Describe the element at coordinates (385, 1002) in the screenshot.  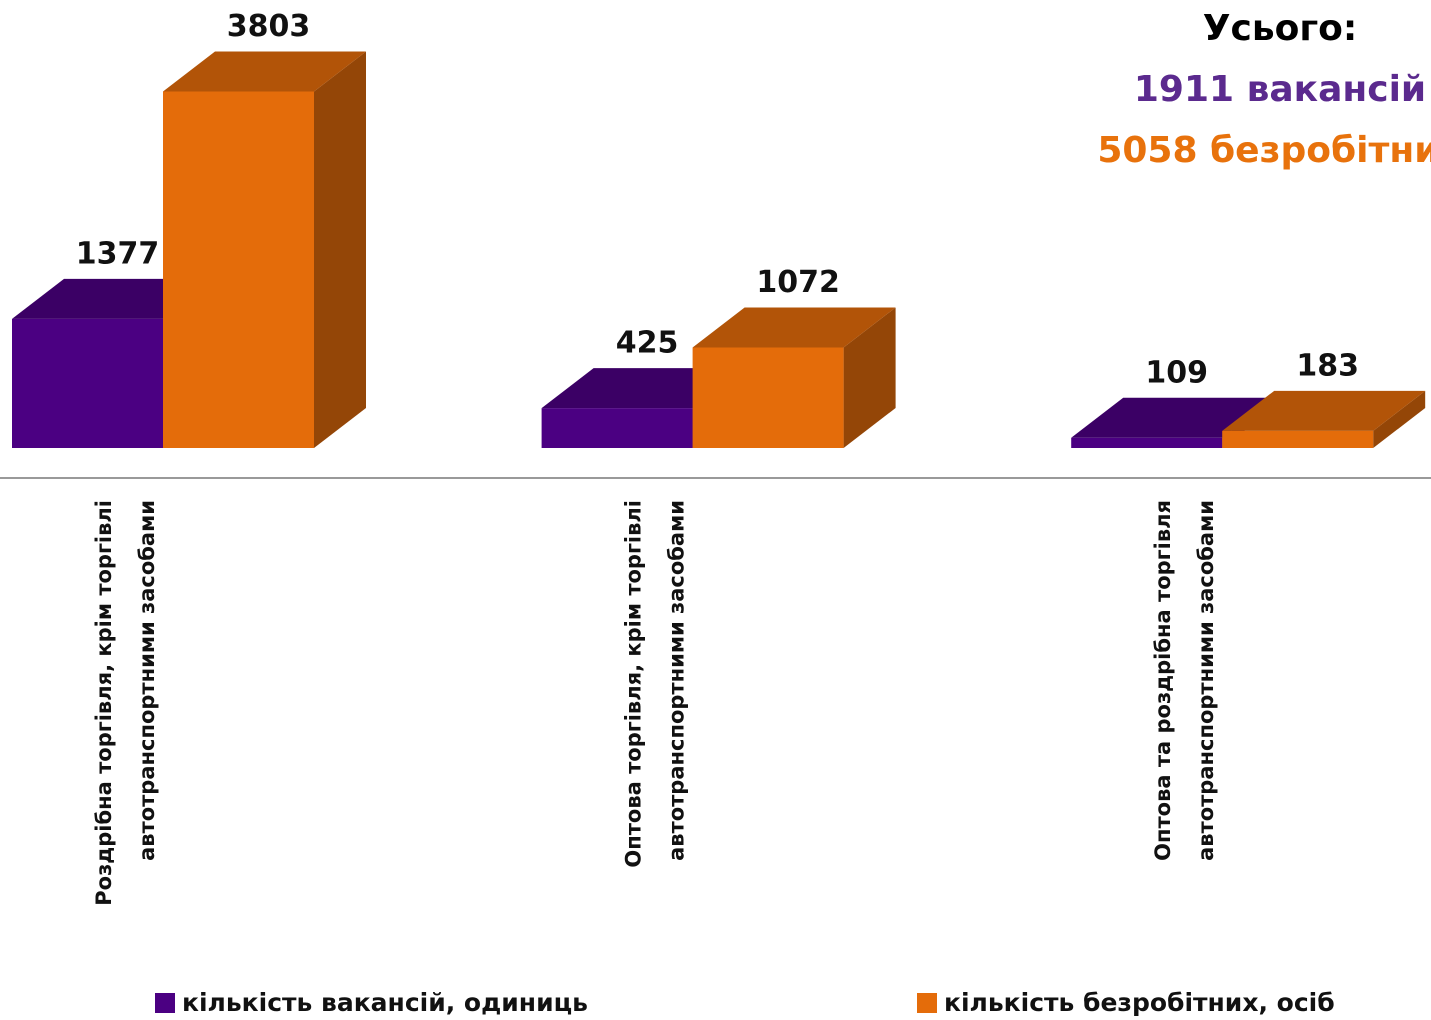
I see `legend-label: кількість вакансій, одиниць` at that location.